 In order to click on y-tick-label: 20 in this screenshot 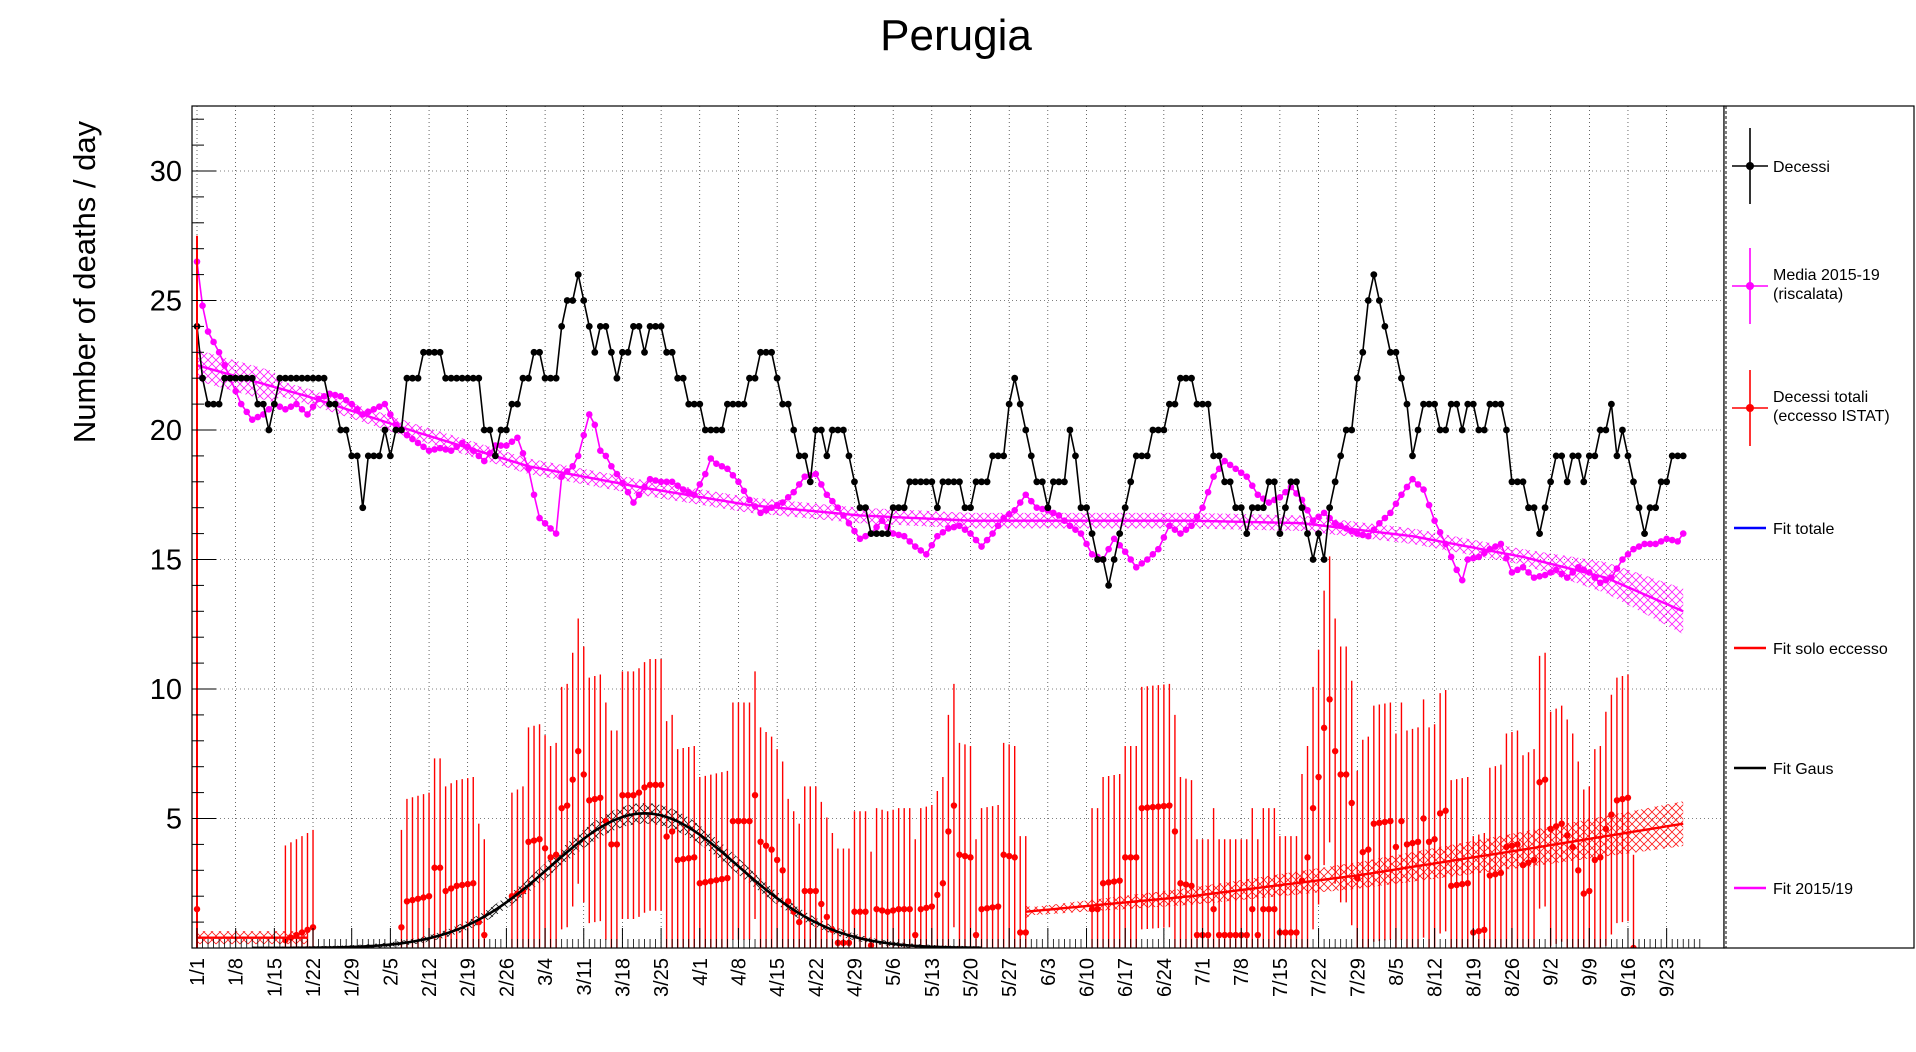, I will do `click(166, 431)`.